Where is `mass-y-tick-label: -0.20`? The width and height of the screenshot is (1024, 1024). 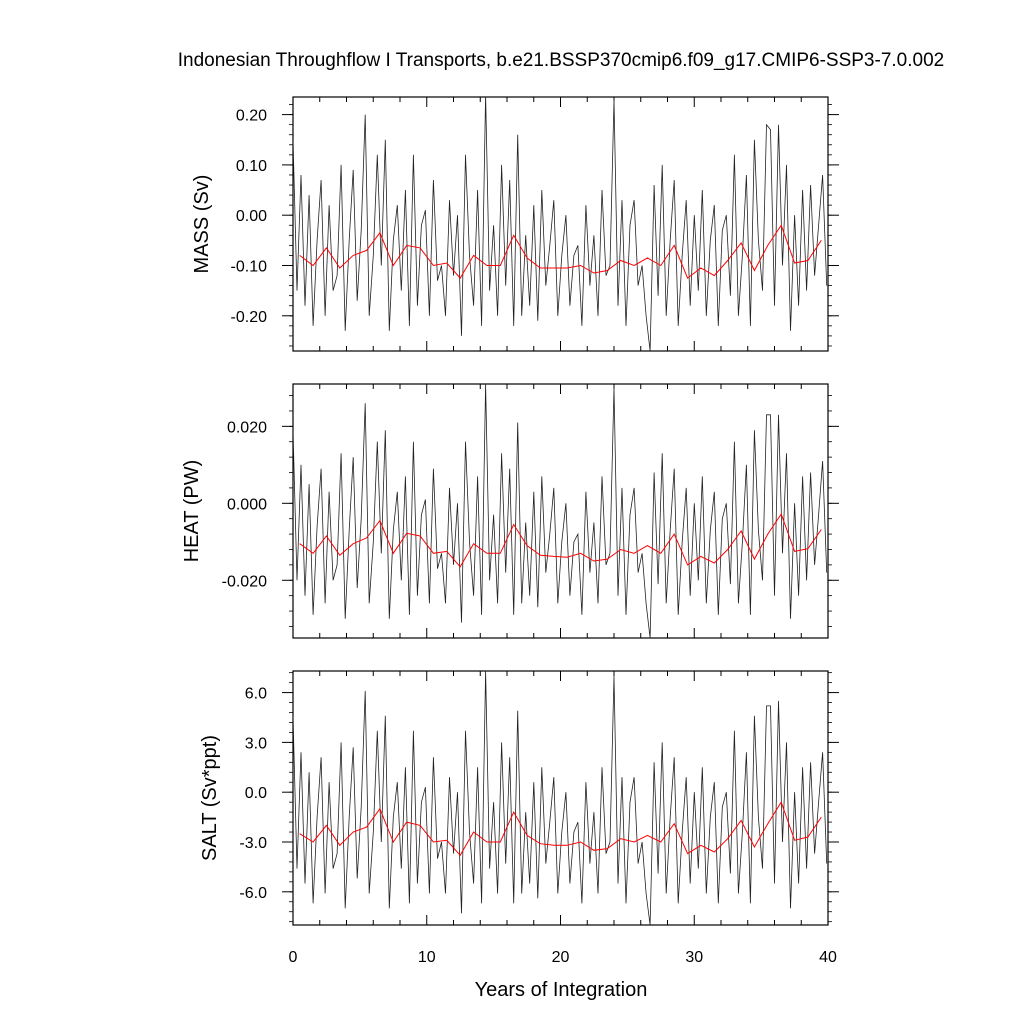
mass-y-tick-label: -0.20 is located at coordinates (249, 317).